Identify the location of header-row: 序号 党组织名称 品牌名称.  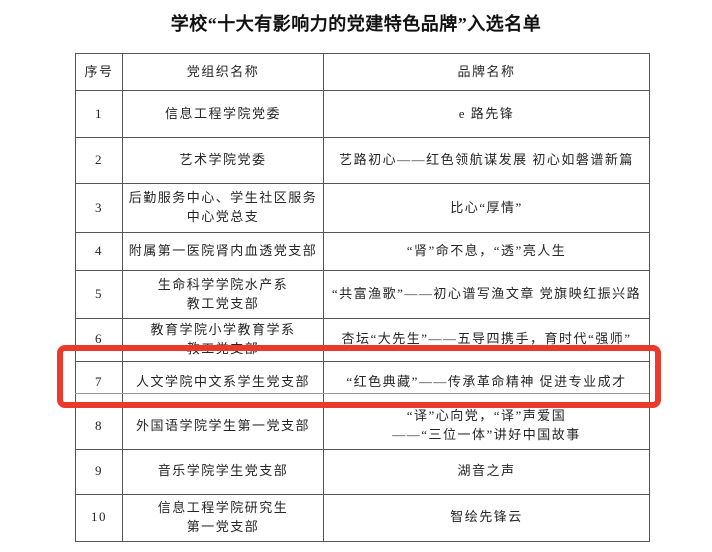
(362, 72).